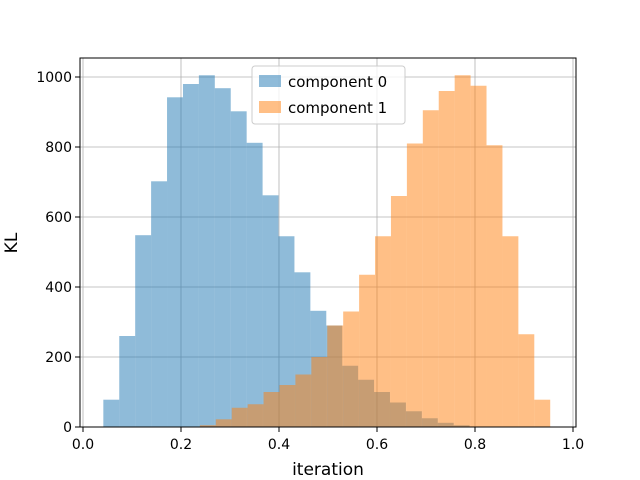  I want to click on x-tick-label: 0.0, so click(83, 445).